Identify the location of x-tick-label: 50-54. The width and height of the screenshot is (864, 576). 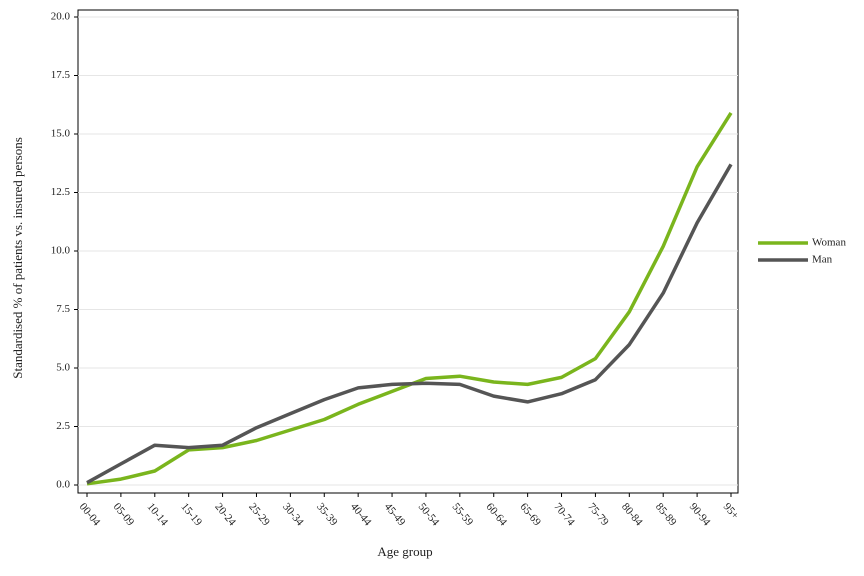
(429, 515).